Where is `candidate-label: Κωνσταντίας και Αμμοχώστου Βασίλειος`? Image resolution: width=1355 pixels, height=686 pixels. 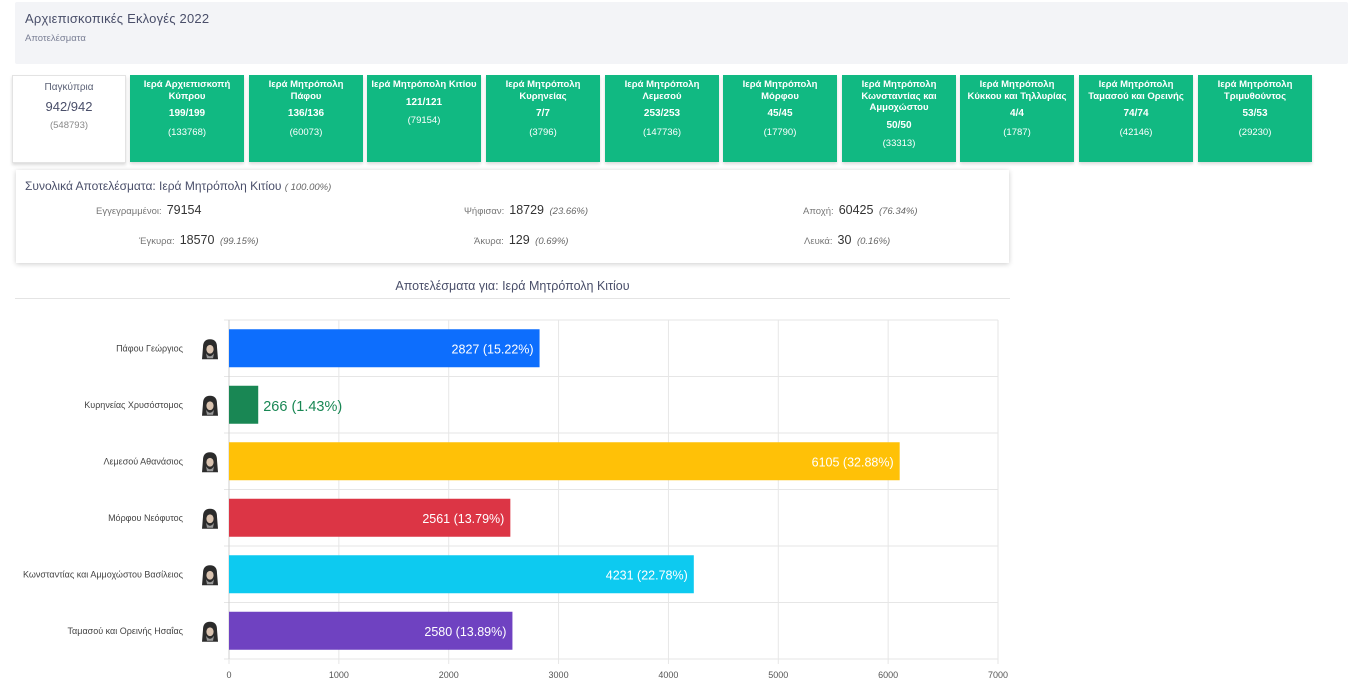 candidate-label: Κωνσταντίας και Αμμοχώστου Βασίλειος is located at coordinates (103, 574).